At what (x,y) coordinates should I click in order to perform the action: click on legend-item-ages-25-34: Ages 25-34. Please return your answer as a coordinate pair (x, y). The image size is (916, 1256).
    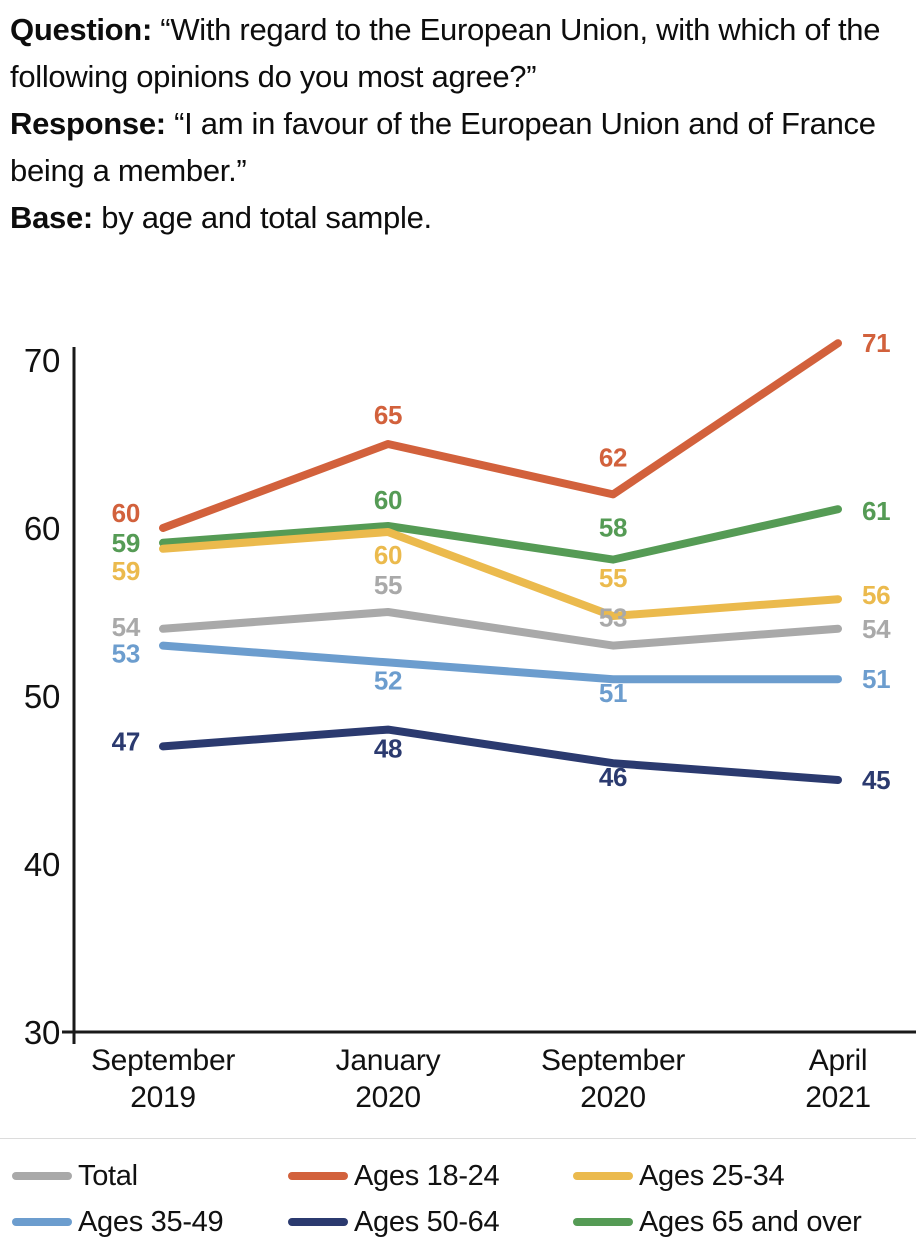
    Looking at the image, I should click on (738, 1176).